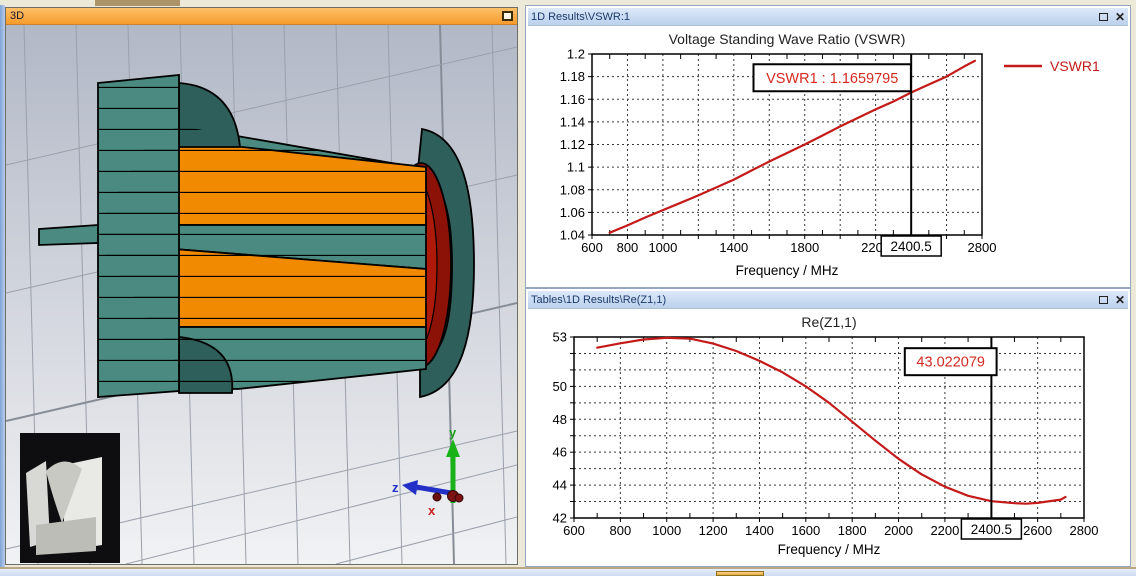 The width and height of the screenshot is (1136, 576). Describe the element at coordinates (560, 518) in the screenshot. I see `svg-text: 42` at that location.